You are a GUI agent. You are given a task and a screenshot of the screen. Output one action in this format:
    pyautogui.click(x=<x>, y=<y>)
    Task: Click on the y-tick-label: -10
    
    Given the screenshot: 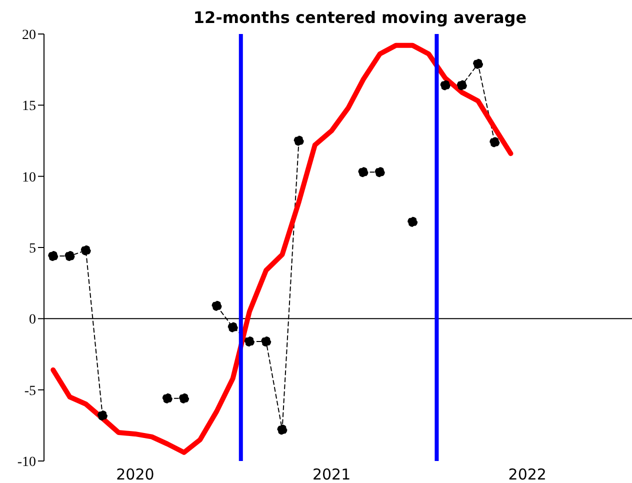 What is the action you would take?
    pyautogui.click(x=26, y=462)
    